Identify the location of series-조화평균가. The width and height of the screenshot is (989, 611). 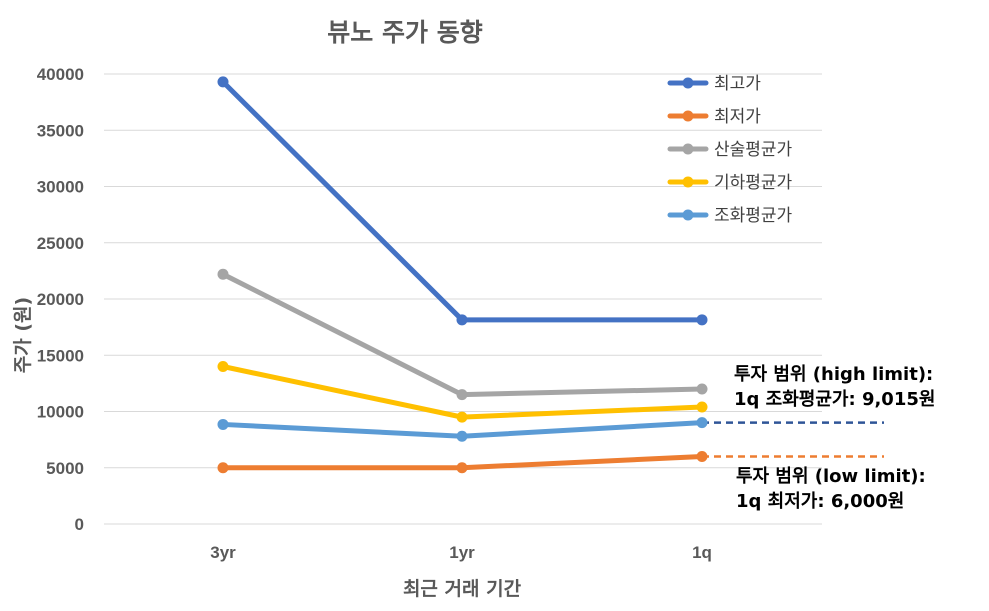
(462, 429).